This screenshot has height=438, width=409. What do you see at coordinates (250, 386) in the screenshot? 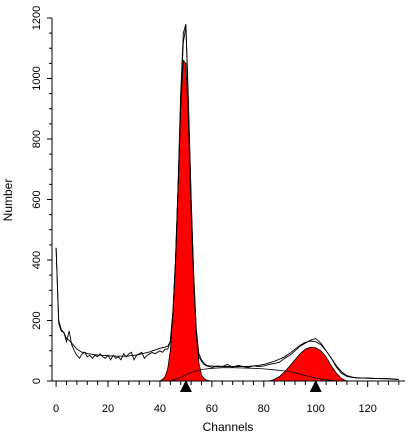
I see `peak-markers` at bounding box center [250, 386].